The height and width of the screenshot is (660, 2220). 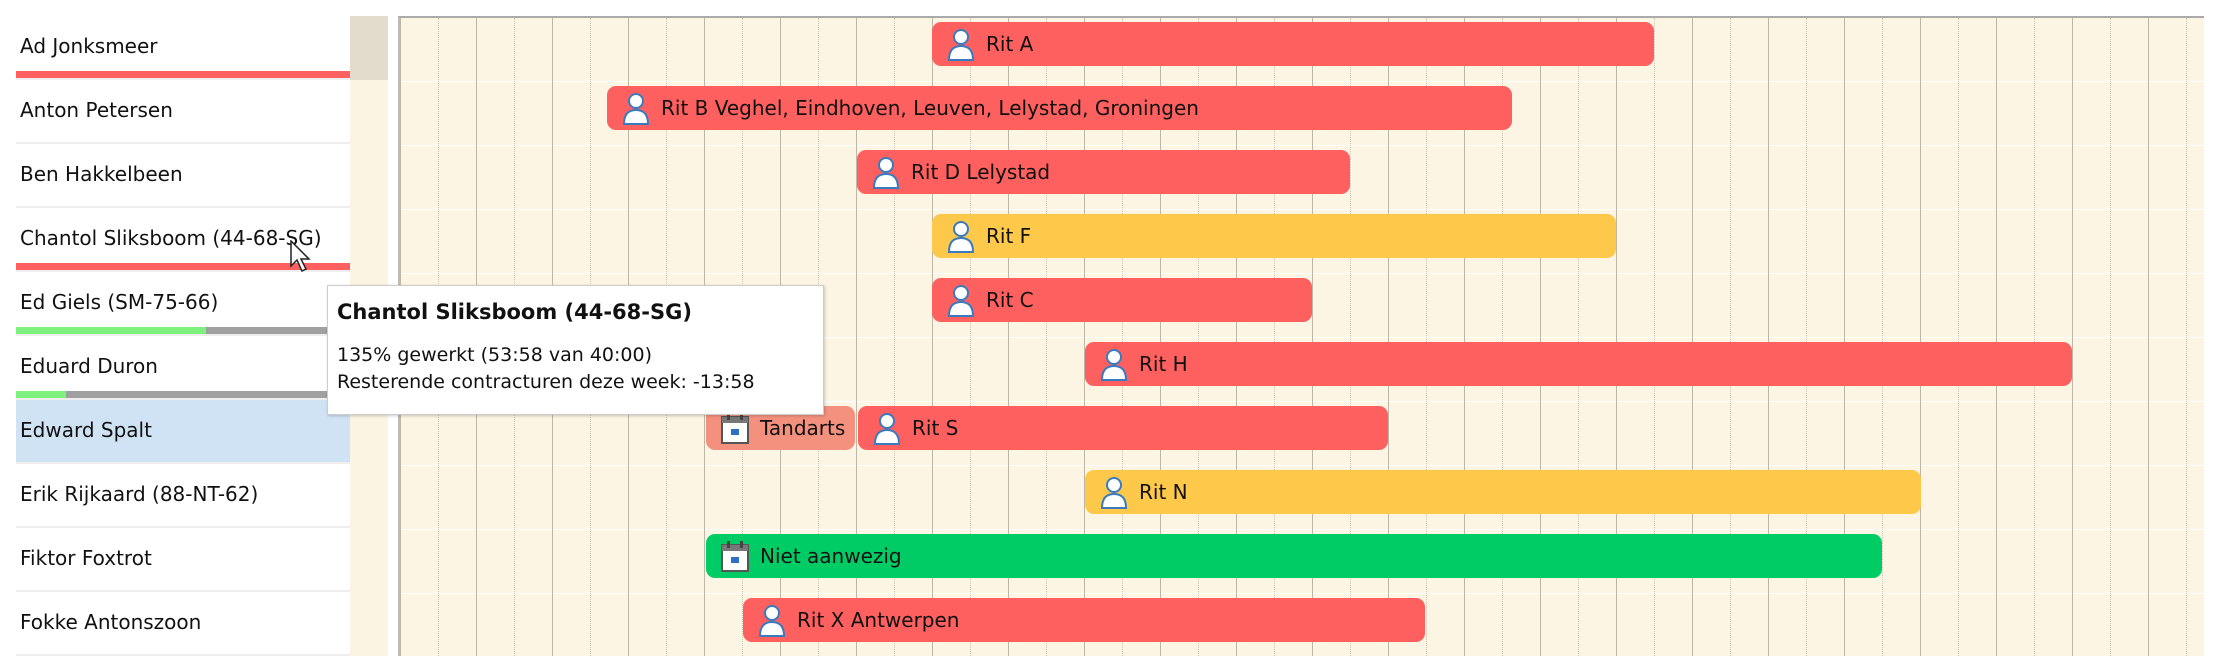 What do you see at coordinates (878, 620) in the screenshot?
I see `bar-label: Rit X Antwerpen` at bounding box center [878, 620].